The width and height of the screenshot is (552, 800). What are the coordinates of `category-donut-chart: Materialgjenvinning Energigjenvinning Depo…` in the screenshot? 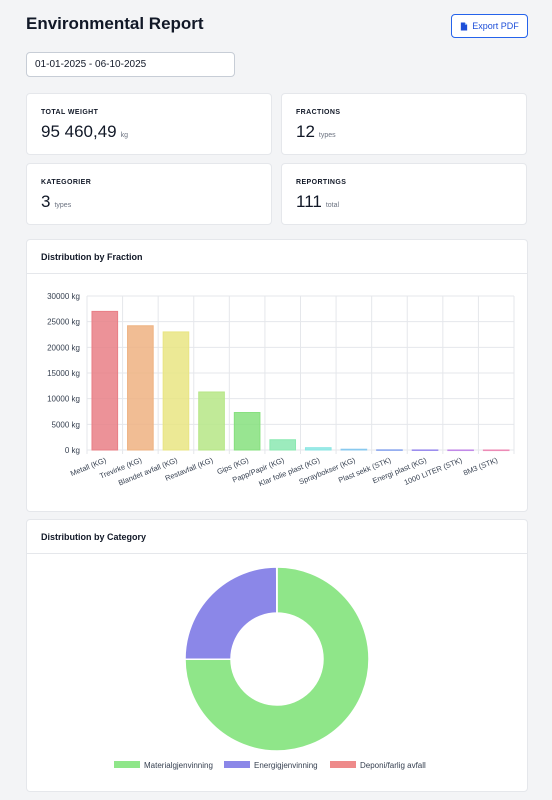 It's located at (270, 668).